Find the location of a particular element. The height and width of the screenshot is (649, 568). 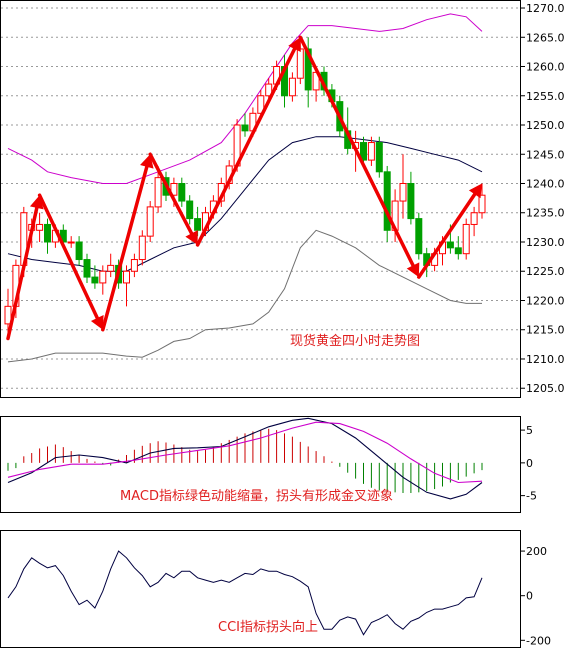

price-tick-label: 1255.0 is located at coordinates (545, 96).